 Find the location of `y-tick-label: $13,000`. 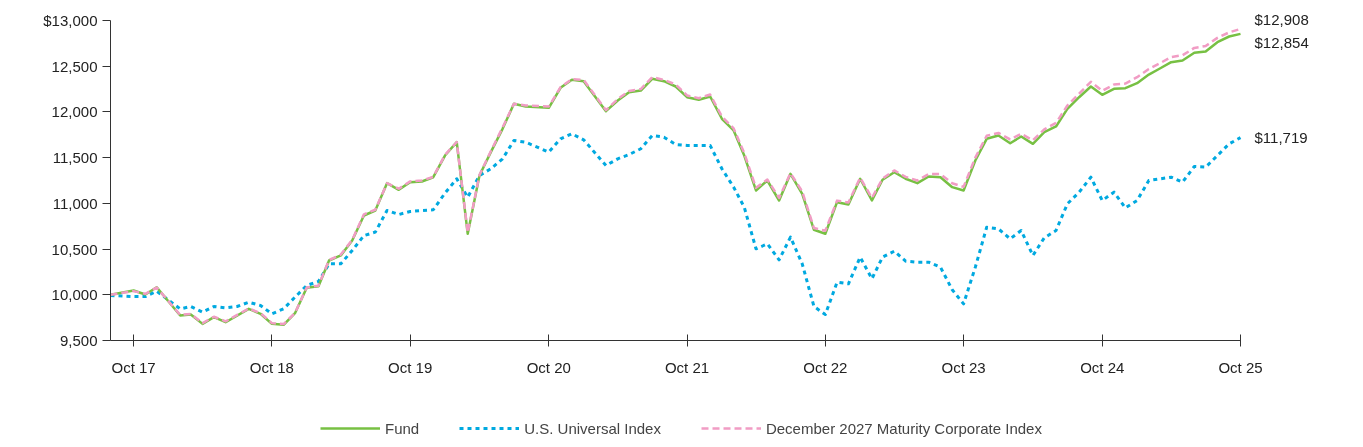

y-tick-label: $13,000 is located at coordinates (70, 20).